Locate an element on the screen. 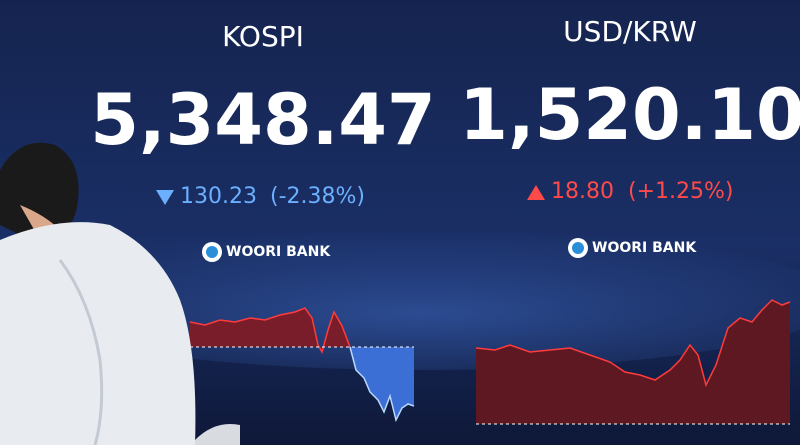 The height and width of the screenshot is (445, 800). fx-line is located at coordinates (633, 343).